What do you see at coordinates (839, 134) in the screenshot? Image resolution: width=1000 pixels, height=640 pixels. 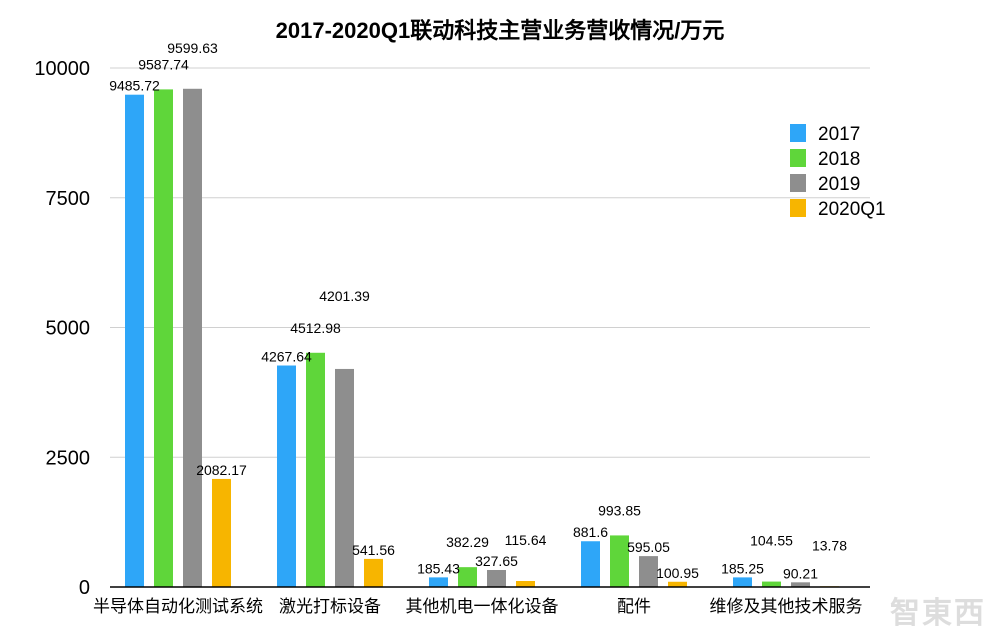 I see `legend-label: 2017` at bounding box center [839, 134].